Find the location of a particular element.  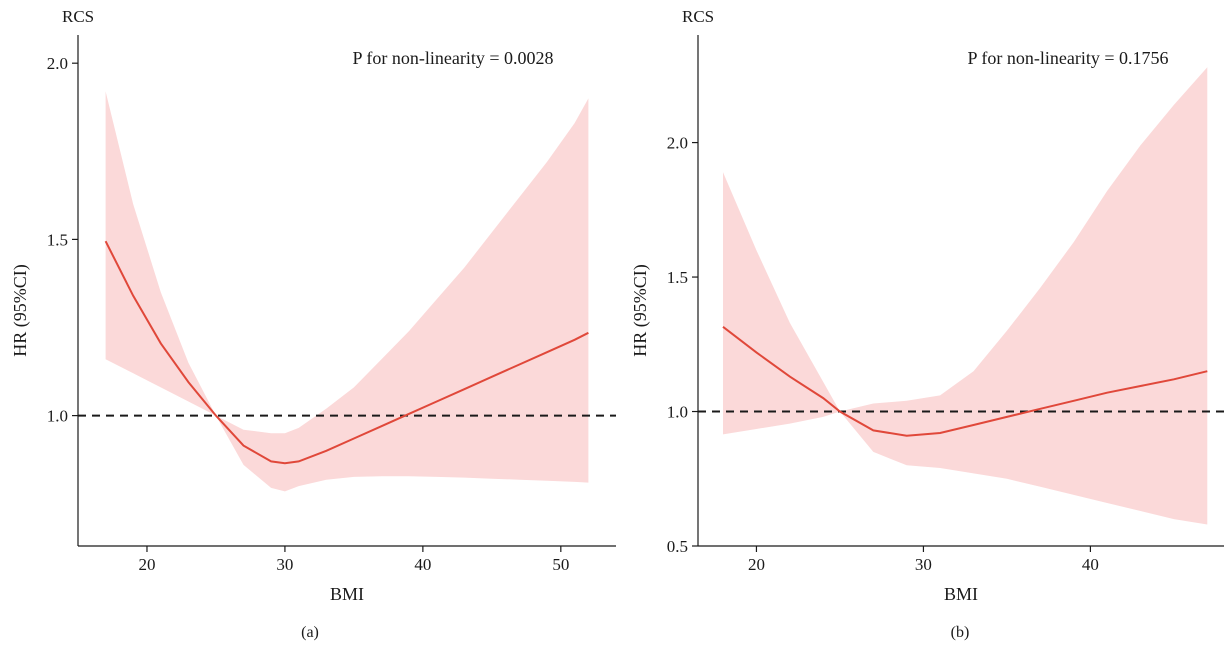

p-value-annotation: P for non-linearity = 0.1756 is located at coordinates (1068, 58).